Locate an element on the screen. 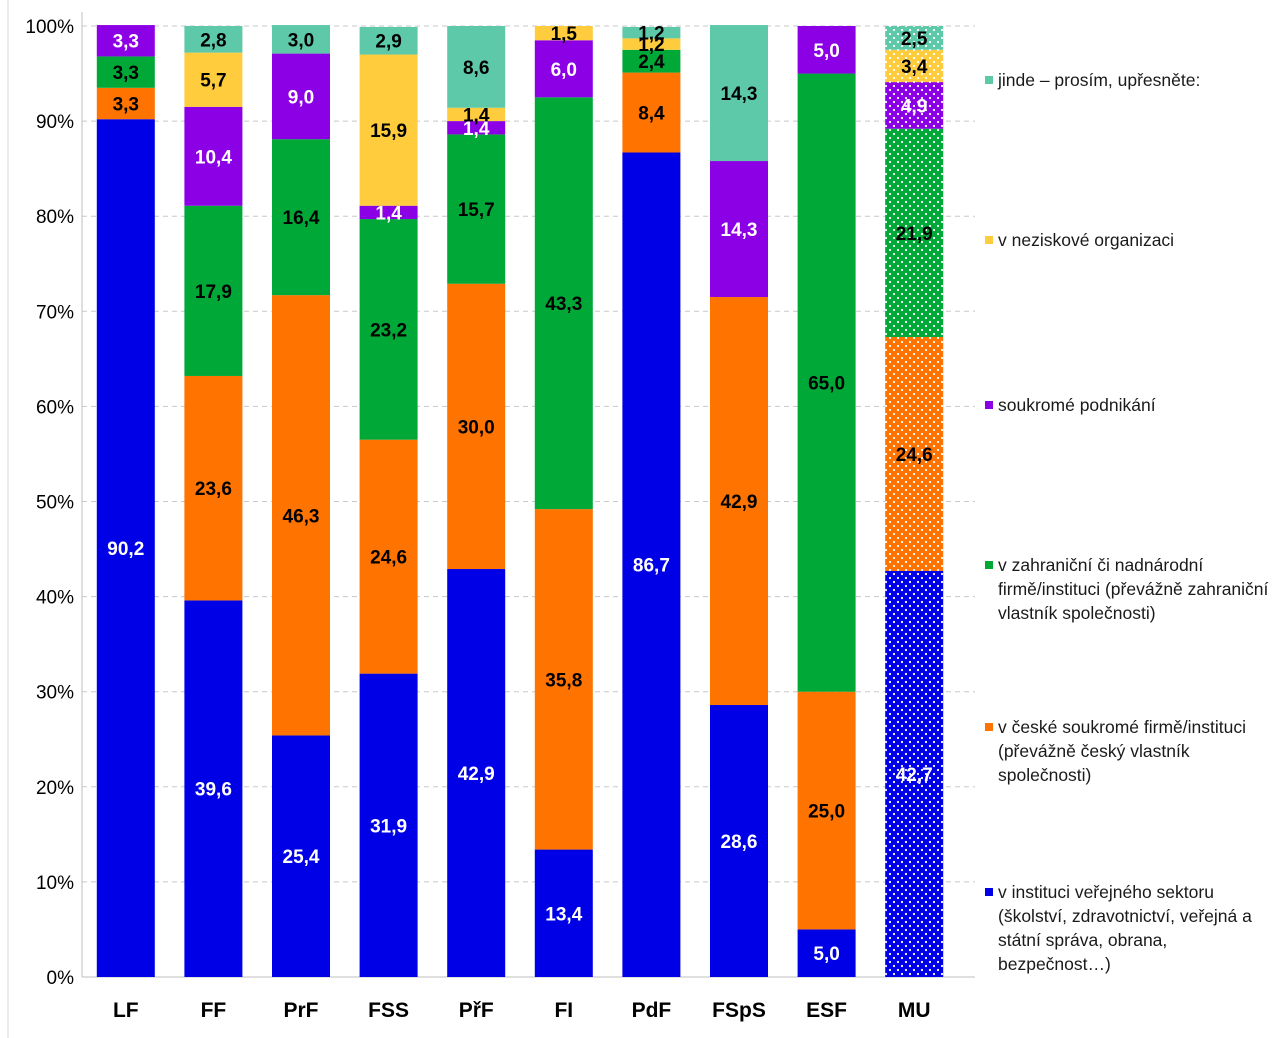  data-label: 21,9 is located at coordinates (914, 234).